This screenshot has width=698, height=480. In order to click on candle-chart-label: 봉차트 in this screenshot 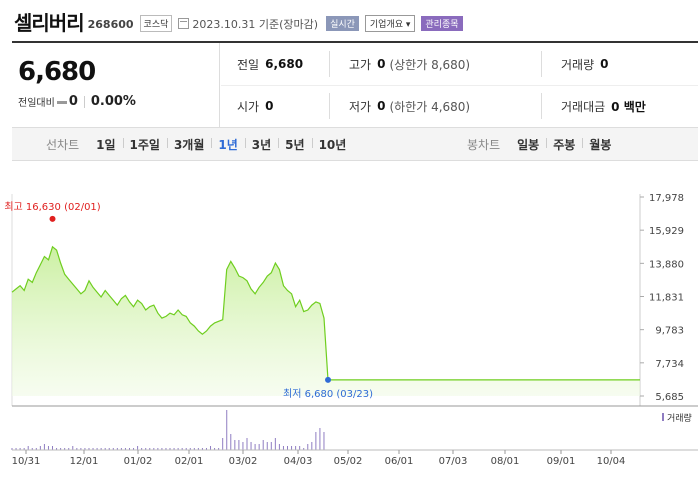, I will do `click(484, 144)`.